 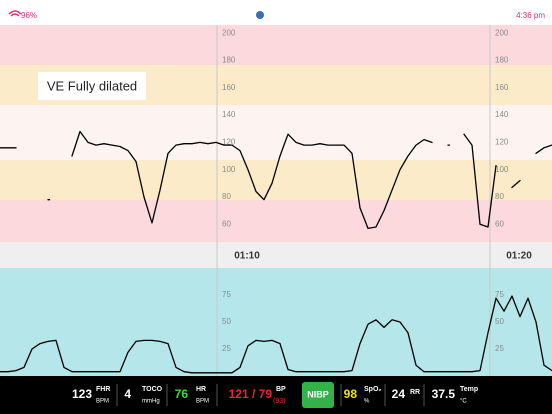 What do you see at coordinates (29, 15) in the screenshot?
I see `battery: 96%` at bounding box center [29, 15].